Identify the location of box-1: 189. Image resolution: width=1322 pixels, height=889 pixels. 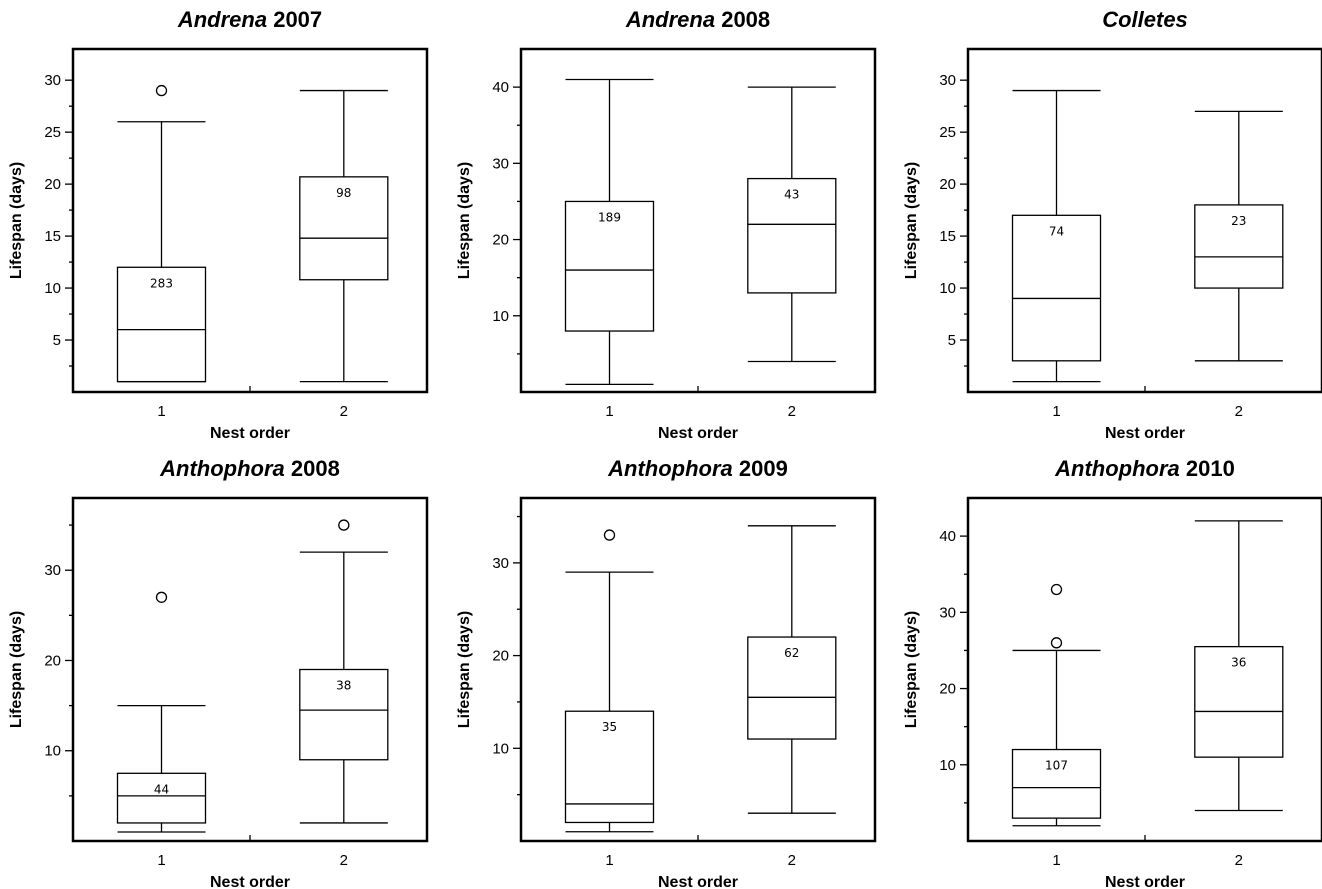
(609, 232).